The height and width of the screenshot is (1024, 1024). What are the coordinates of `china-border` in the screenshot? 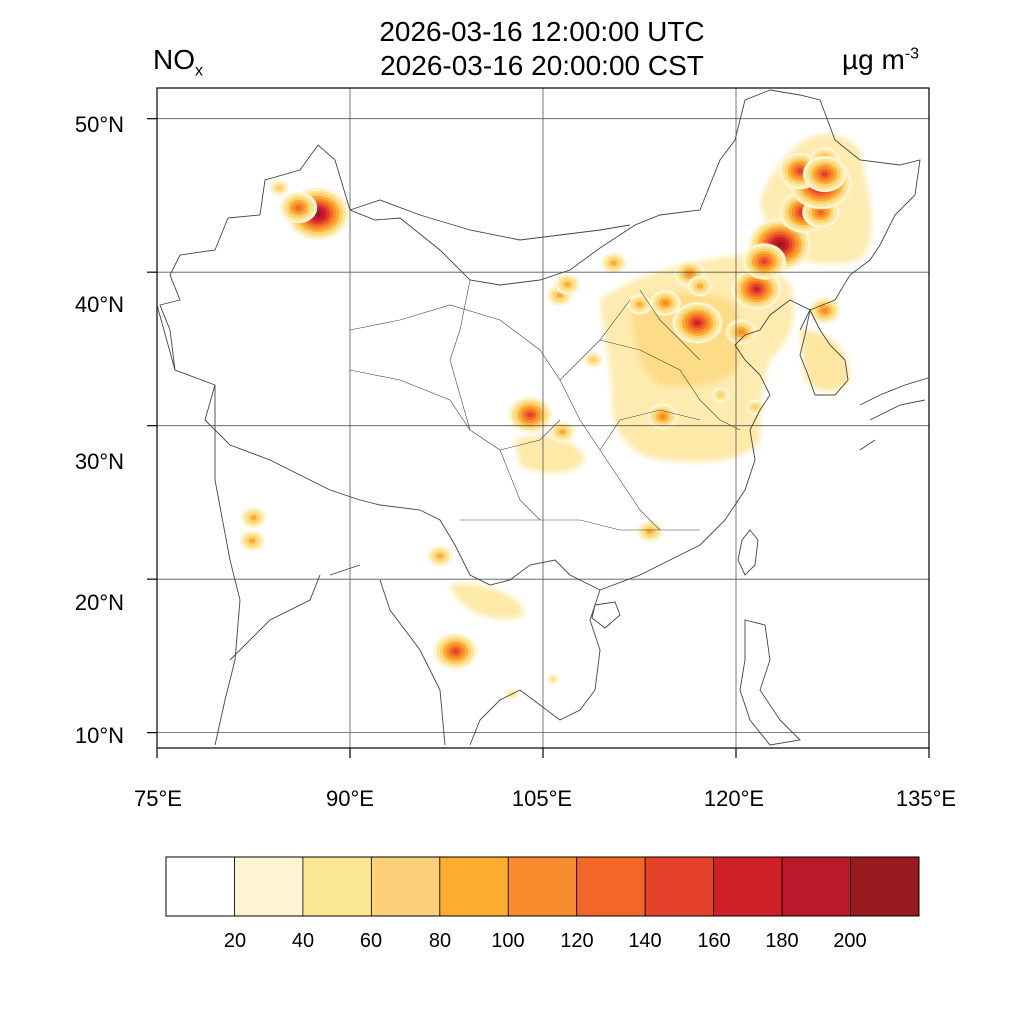 It's located at (574, 200).